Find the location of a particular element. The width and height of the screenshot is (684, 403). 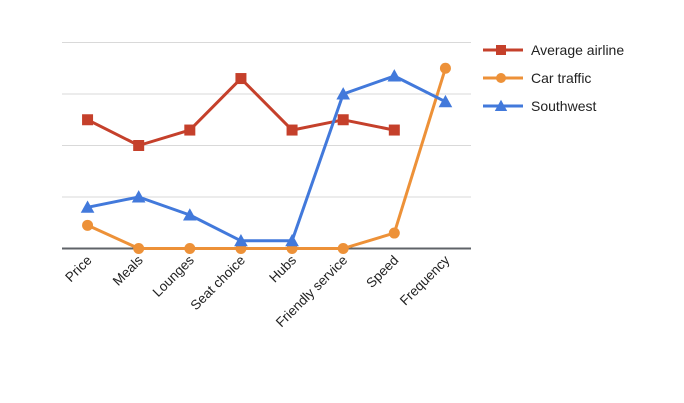

legend-item-average-airline: Average airline is located at coordinates (553, 50).